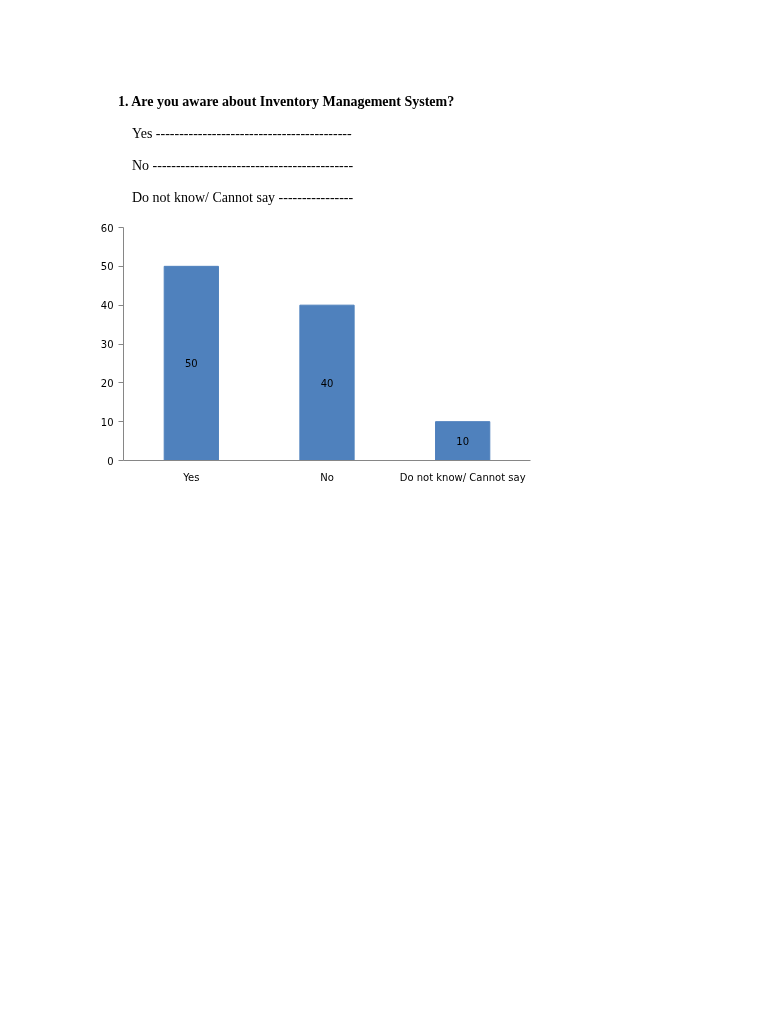 The width and height of the screenshot is (768, 1024). I want to click on data-label: 10, so click(463, 442).